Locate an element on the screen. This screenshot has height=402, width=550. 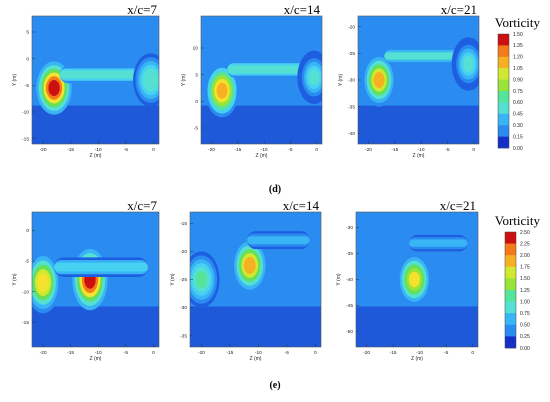
contour-panel: -20 -15 -10 -5 0 0 -5 -10 -15 Z (m) Y (m) x/c=7 is located at coordinates (86, 280).